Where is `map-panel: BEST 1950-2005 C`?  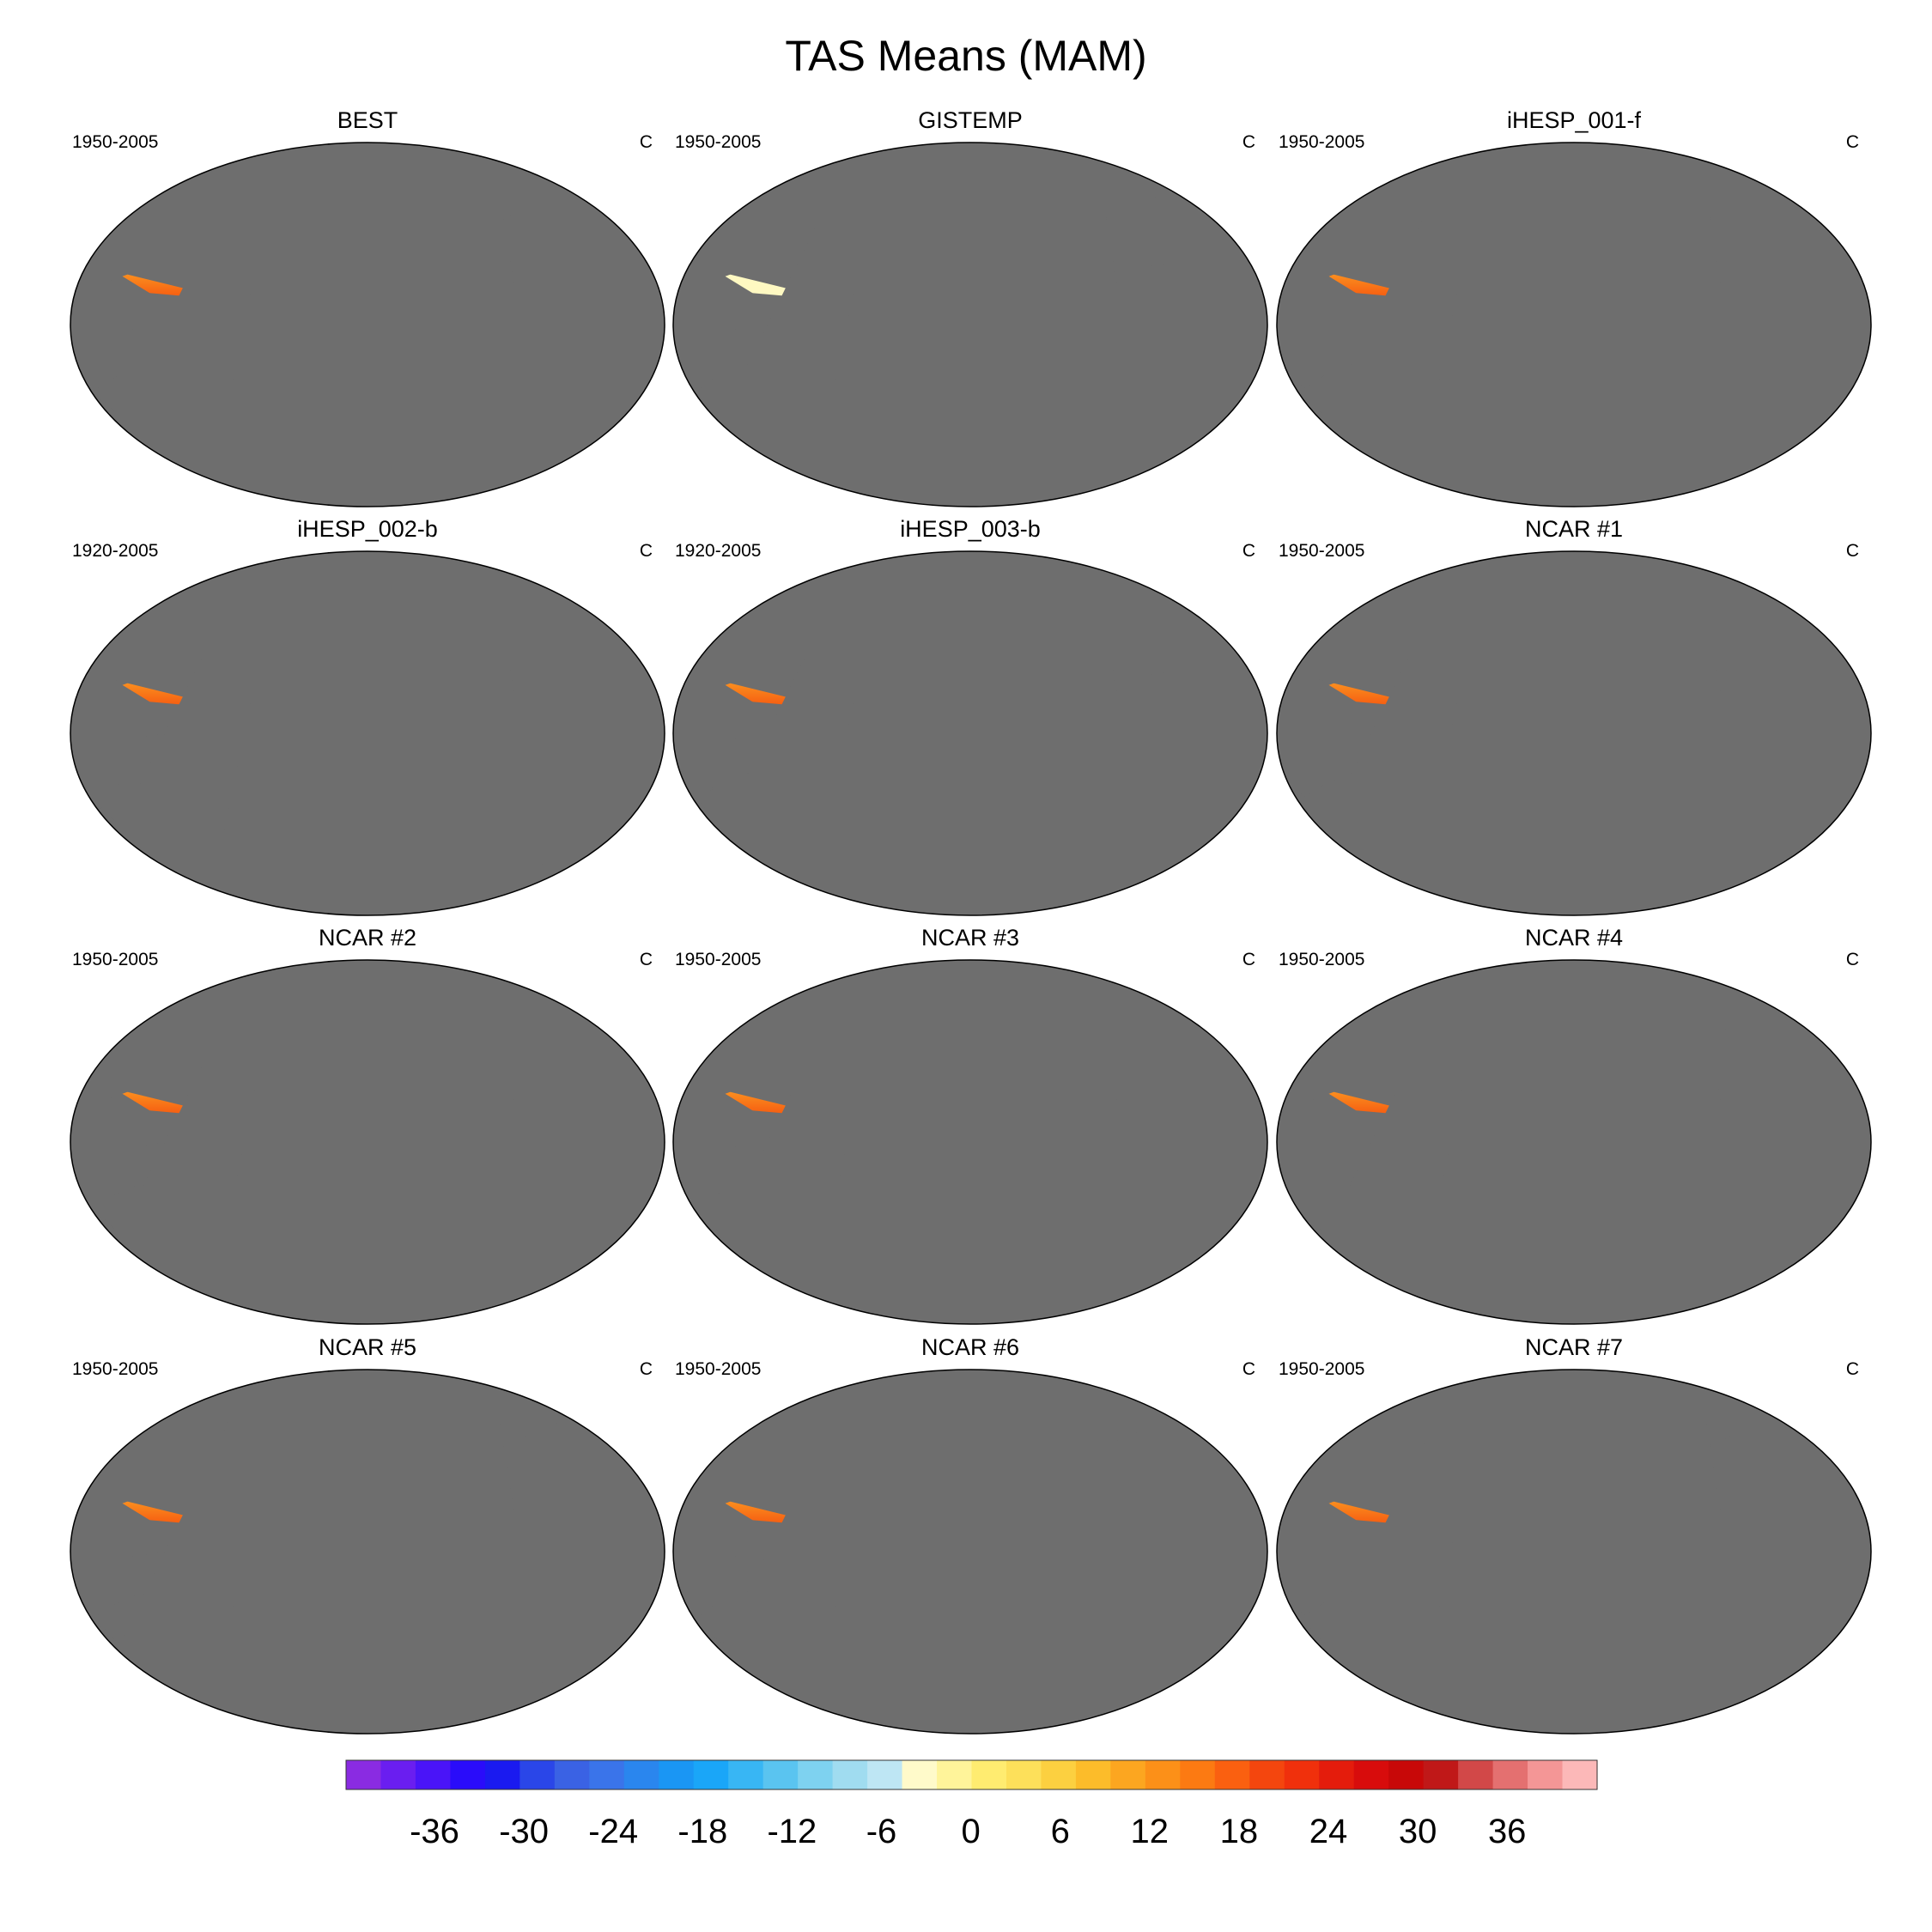 map-panel: BEST 1950-2005 C is located at coordinates (367, 307).